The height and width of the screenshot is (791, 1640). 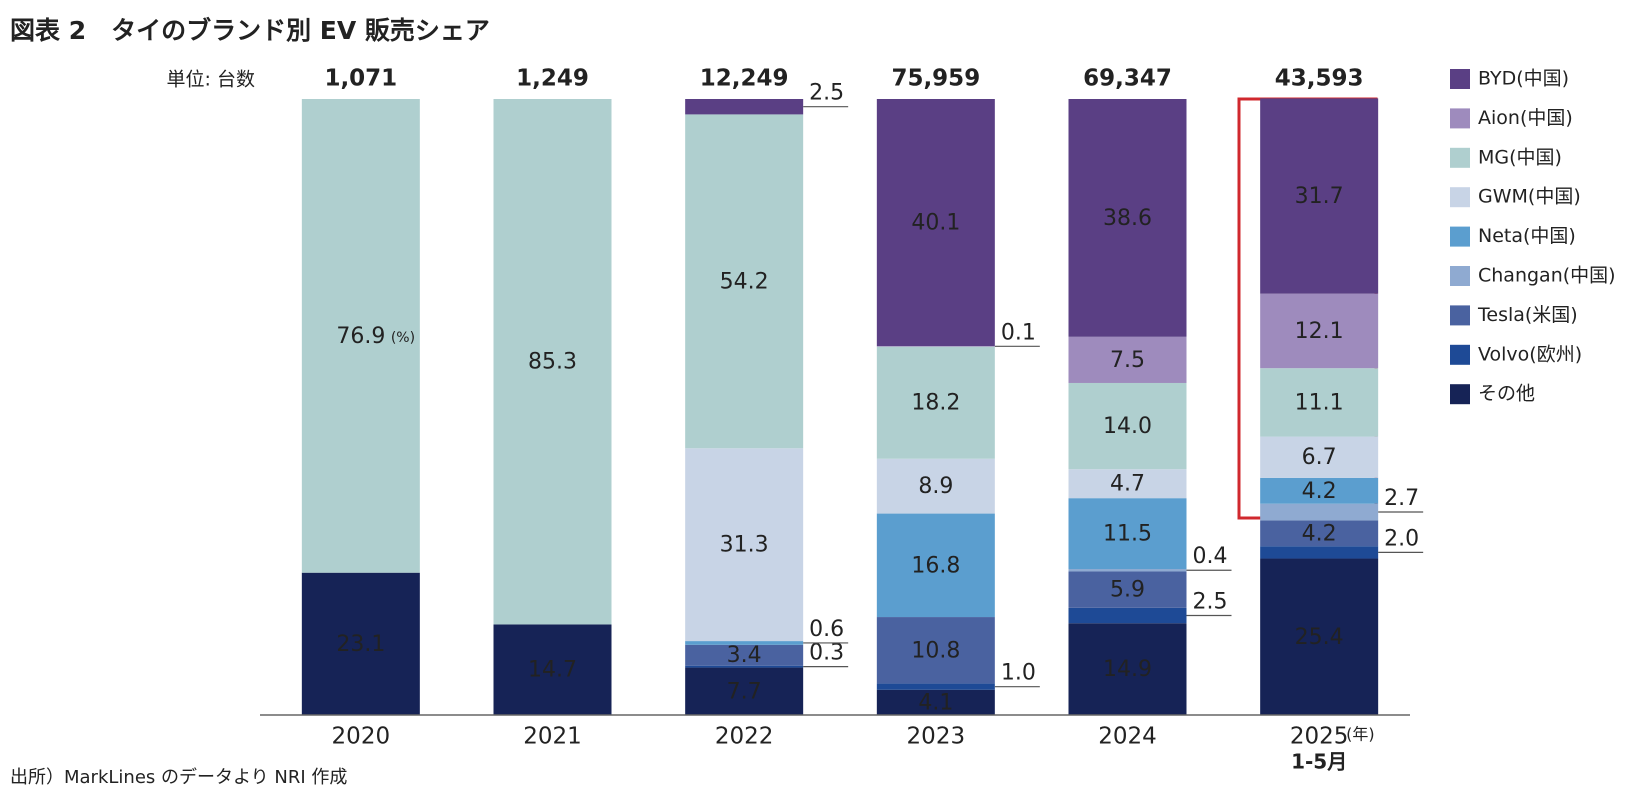 I want to click on value-label: 4.7, so click(x=1127, y=484).